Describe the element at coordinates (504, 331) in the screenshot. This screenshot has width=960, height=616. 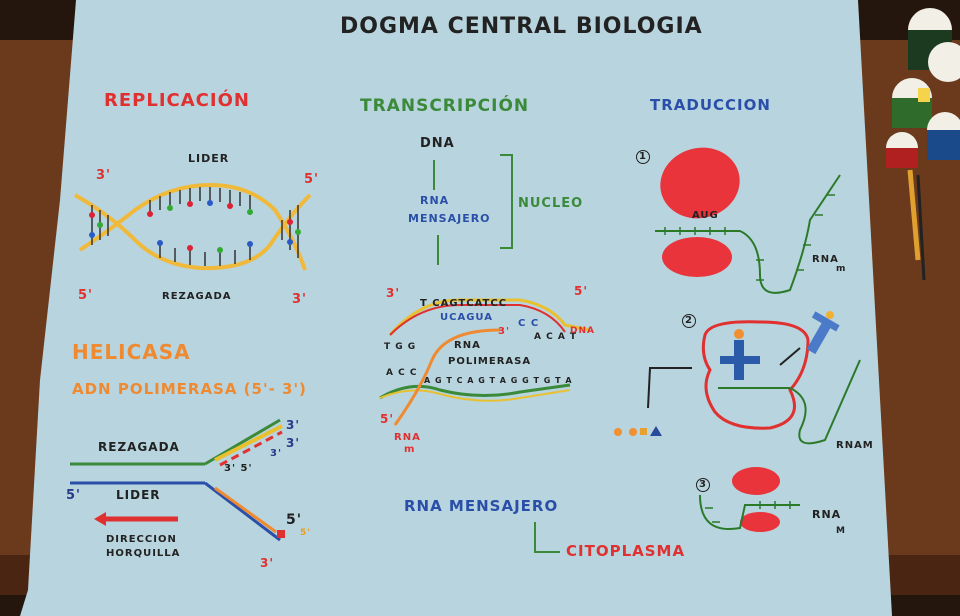
I see `rna-3-end: 3'` at that location.